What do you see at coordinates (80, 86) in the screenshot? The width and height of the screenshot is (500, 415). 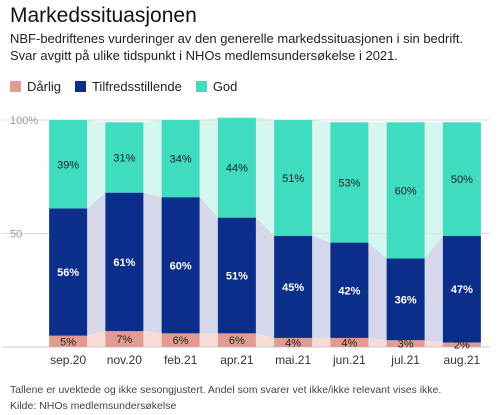 I see `legend-swatch-tilfredsstillende` at bounding box center [80, 86].